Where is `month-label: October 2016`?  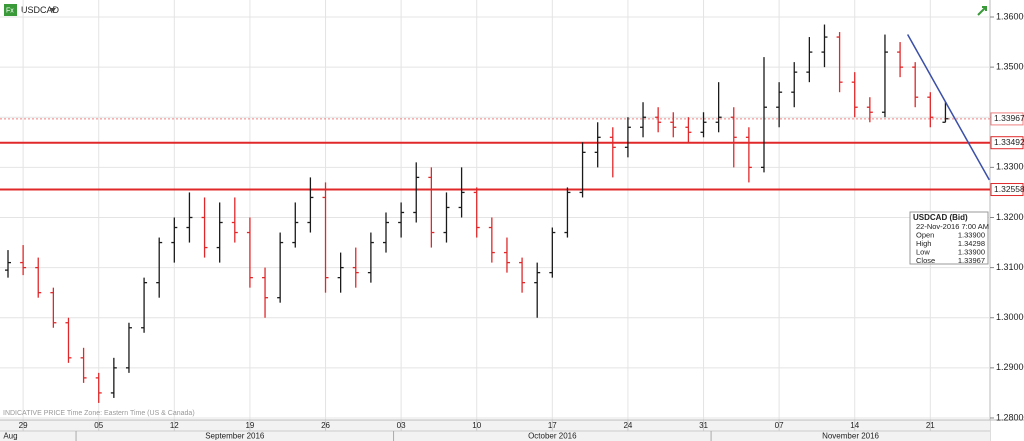
month-label: October 2016 is located at coordinates (552, 436).